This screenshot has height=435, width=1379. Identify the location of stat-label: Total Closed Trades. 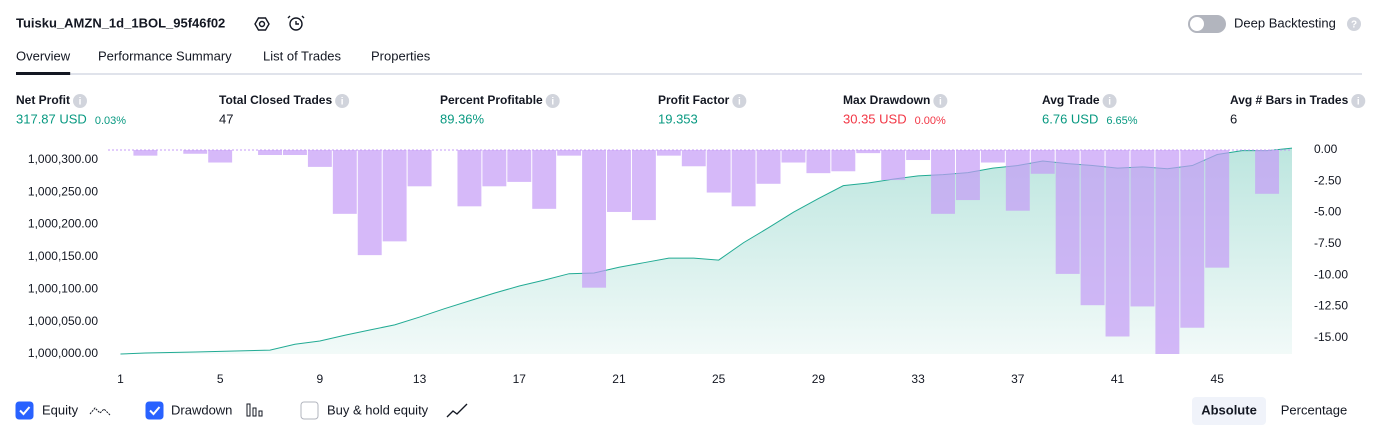
(275, 100).